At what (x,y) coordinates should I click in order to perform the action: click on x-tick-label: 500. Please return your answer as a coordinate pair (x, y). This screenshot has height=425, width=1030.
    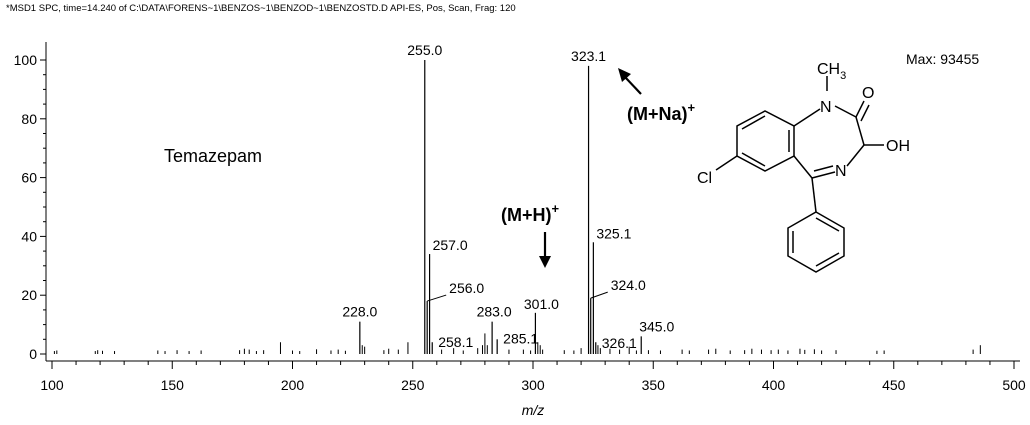
    Looking at the image, I should click on (1014, 385).